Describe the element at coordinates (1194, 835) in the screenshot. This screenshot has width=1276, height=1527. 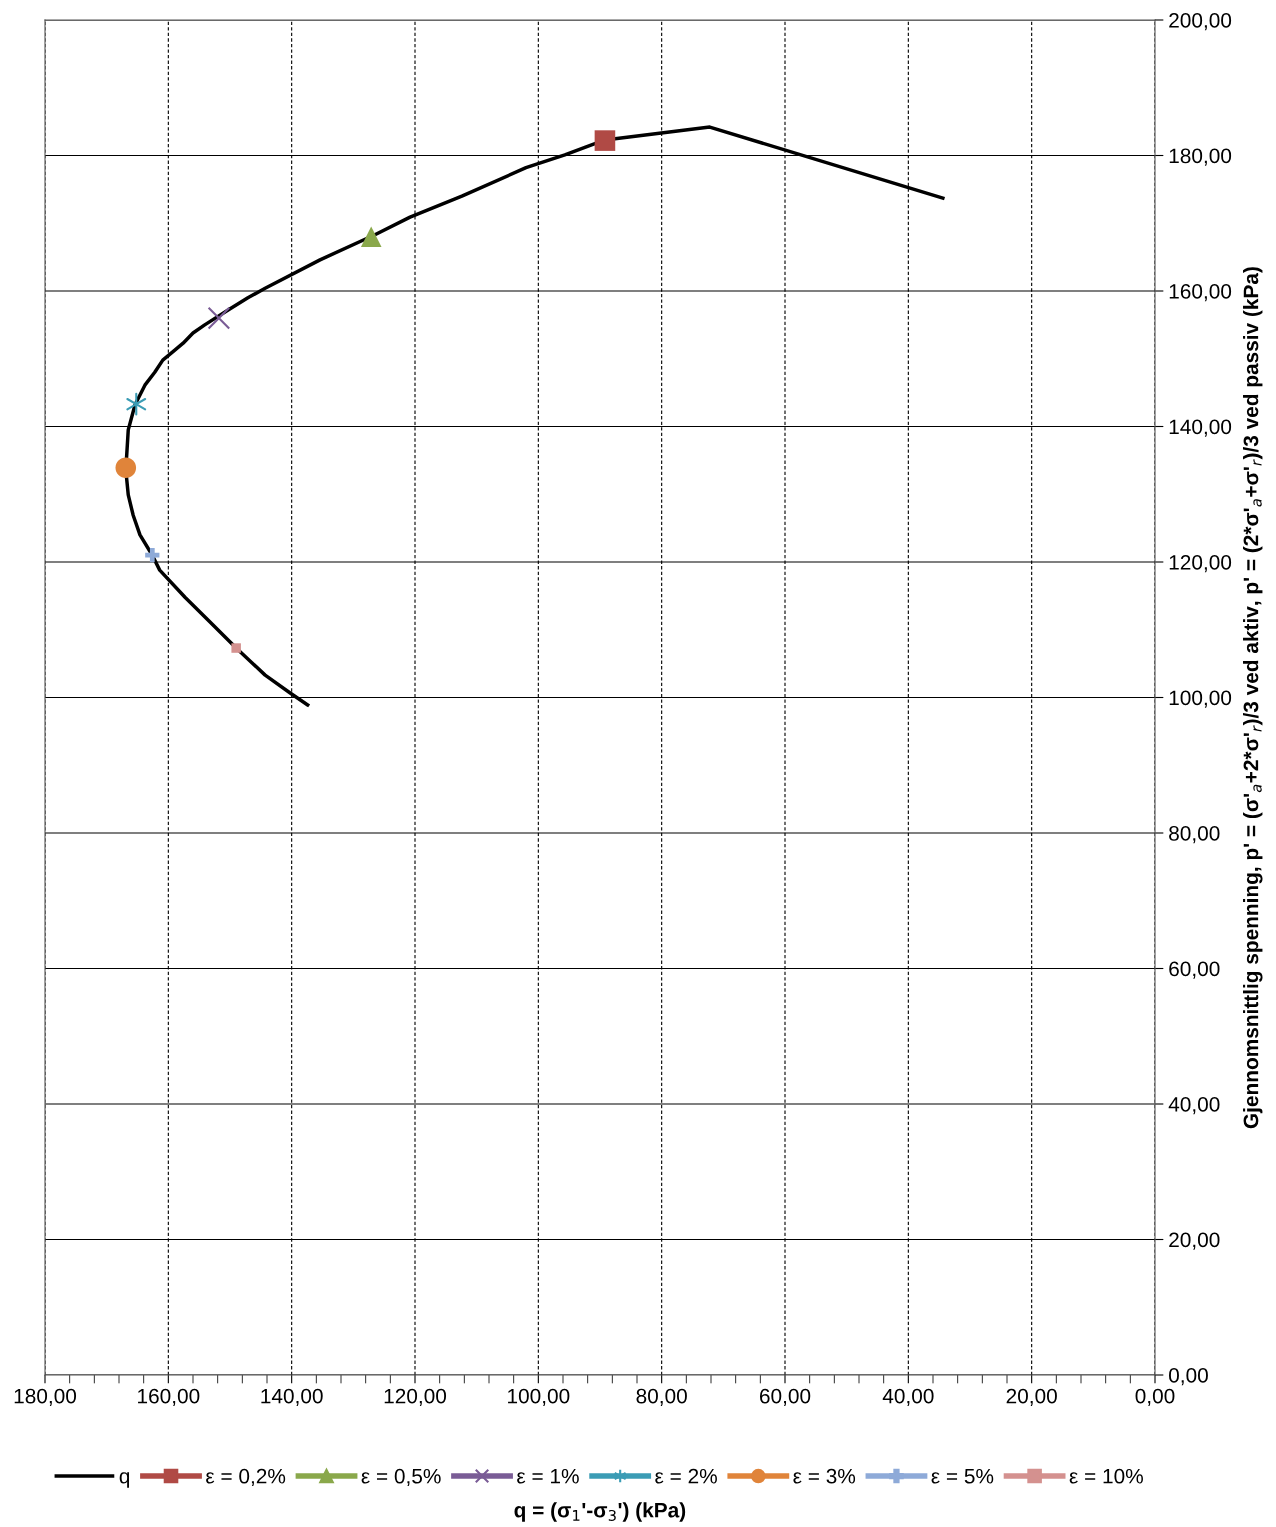
I see `y-tick-label: 80,00` at that location.